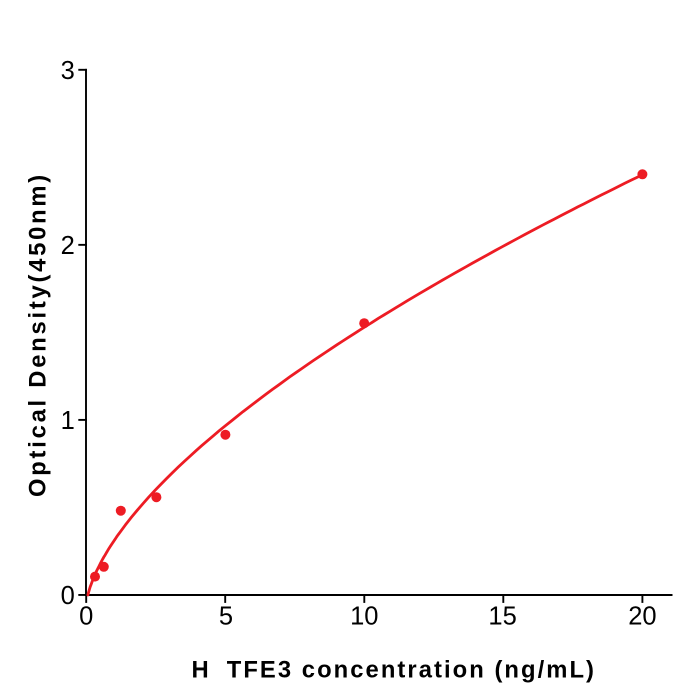 This screenshot has height=700, width=700. Describe the element at coordinates (364, 616) in the screenshot. I see `svg-text: 10` at that location.